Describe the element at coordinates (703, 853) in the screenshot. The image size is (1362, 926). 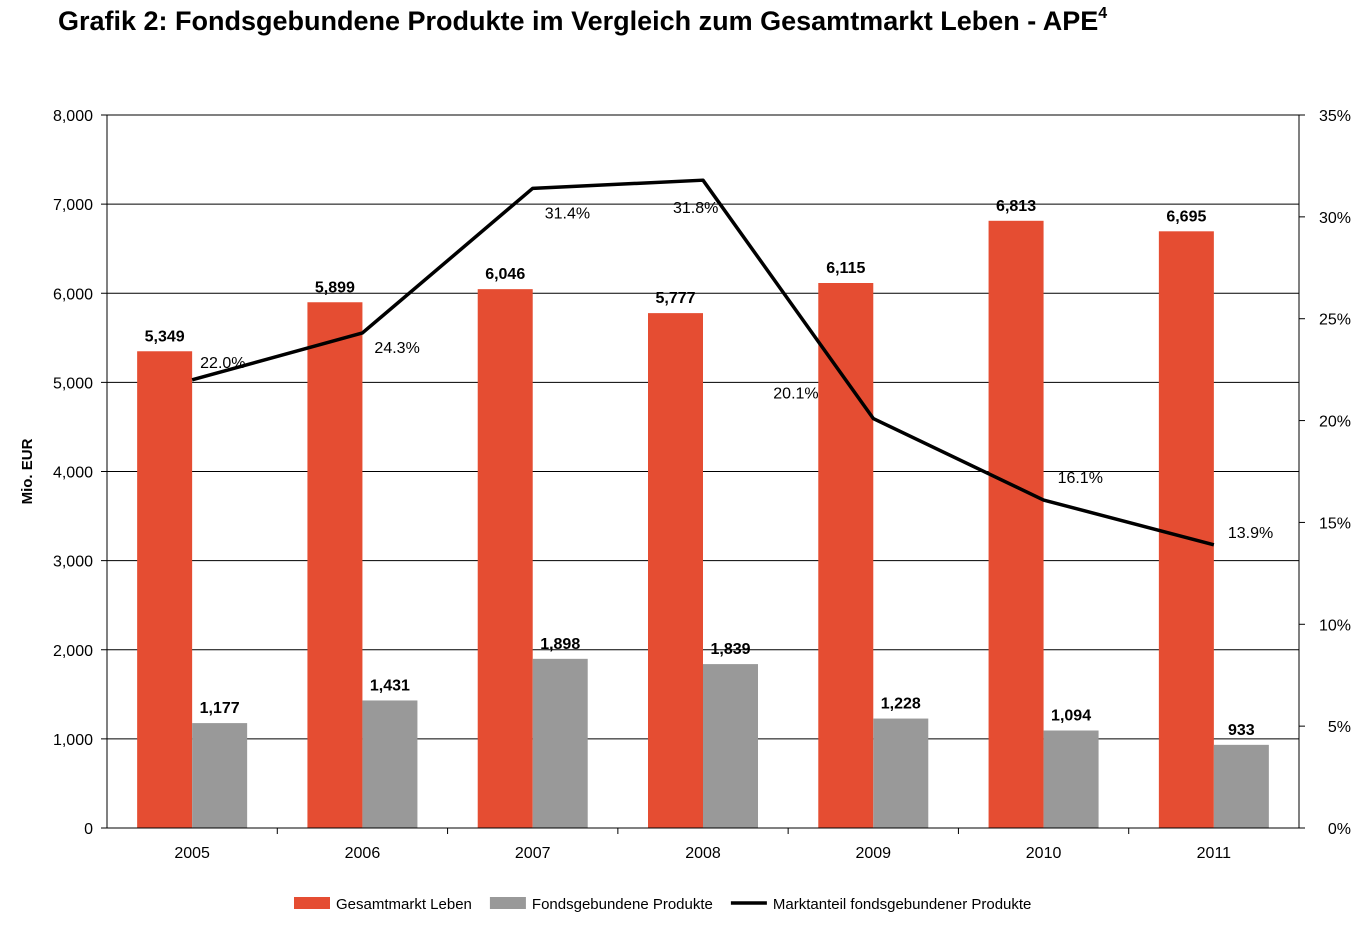
I see `x-tick-label: 2008` at that location.